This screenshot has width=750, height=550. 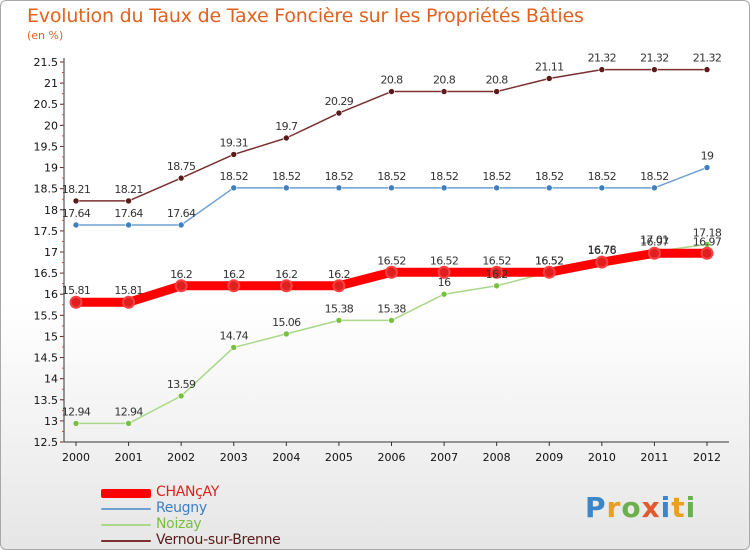 What do you see at coordinates (46, 62) in the screenshot?
I see `y-tick-label: 21.5` at bounding box center [46, 62].